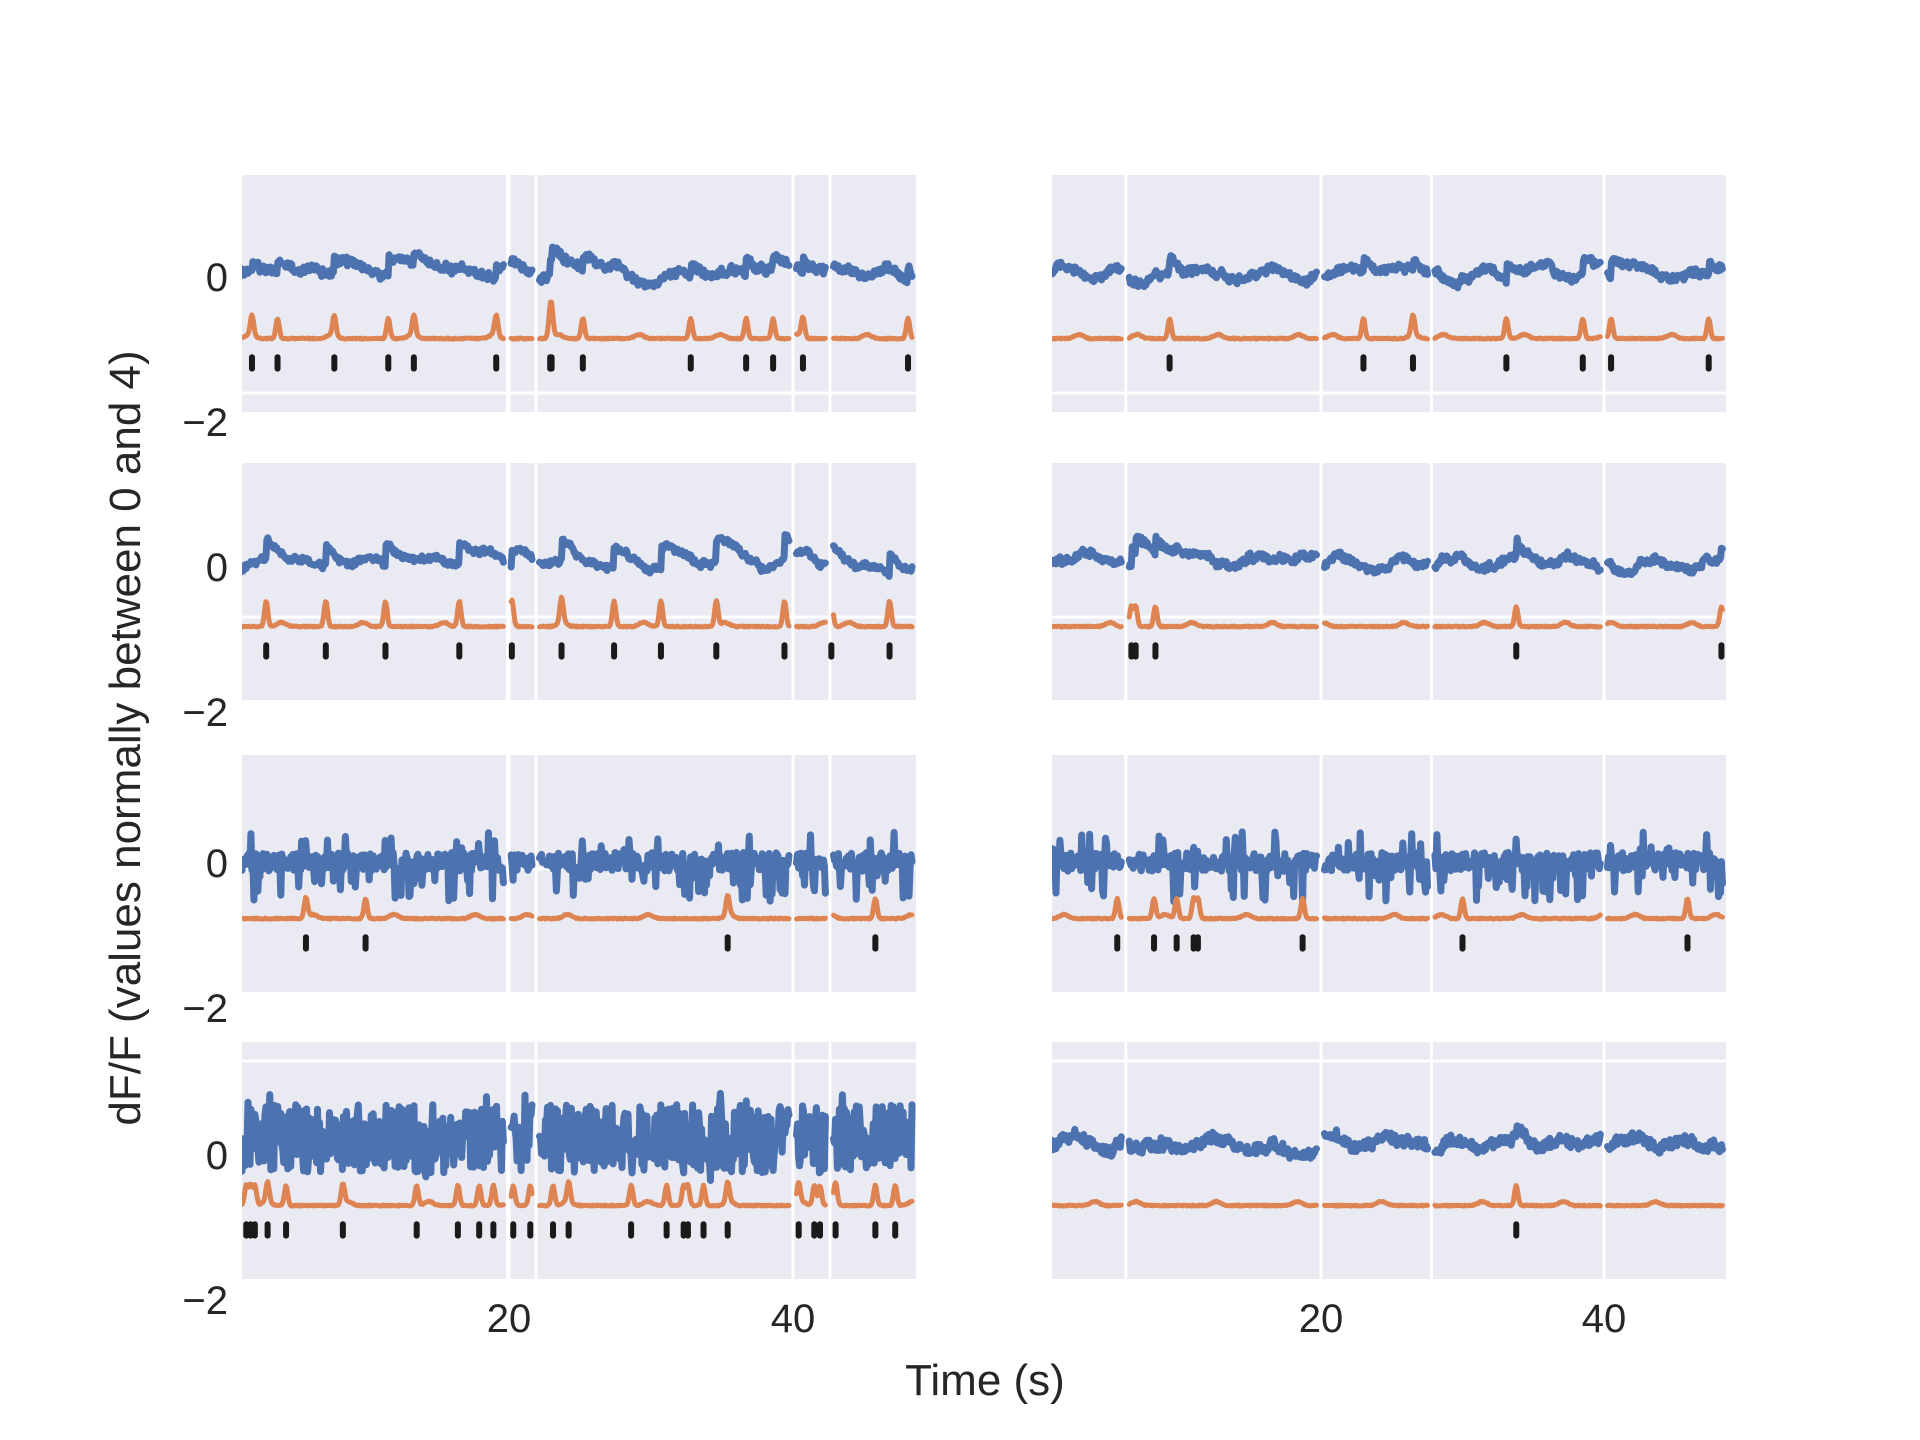  What do you see at coordinates (217, 1156) in the screenshot?
I see `ytick-label-0-row4: 0` at bounding box center [217, 1156].